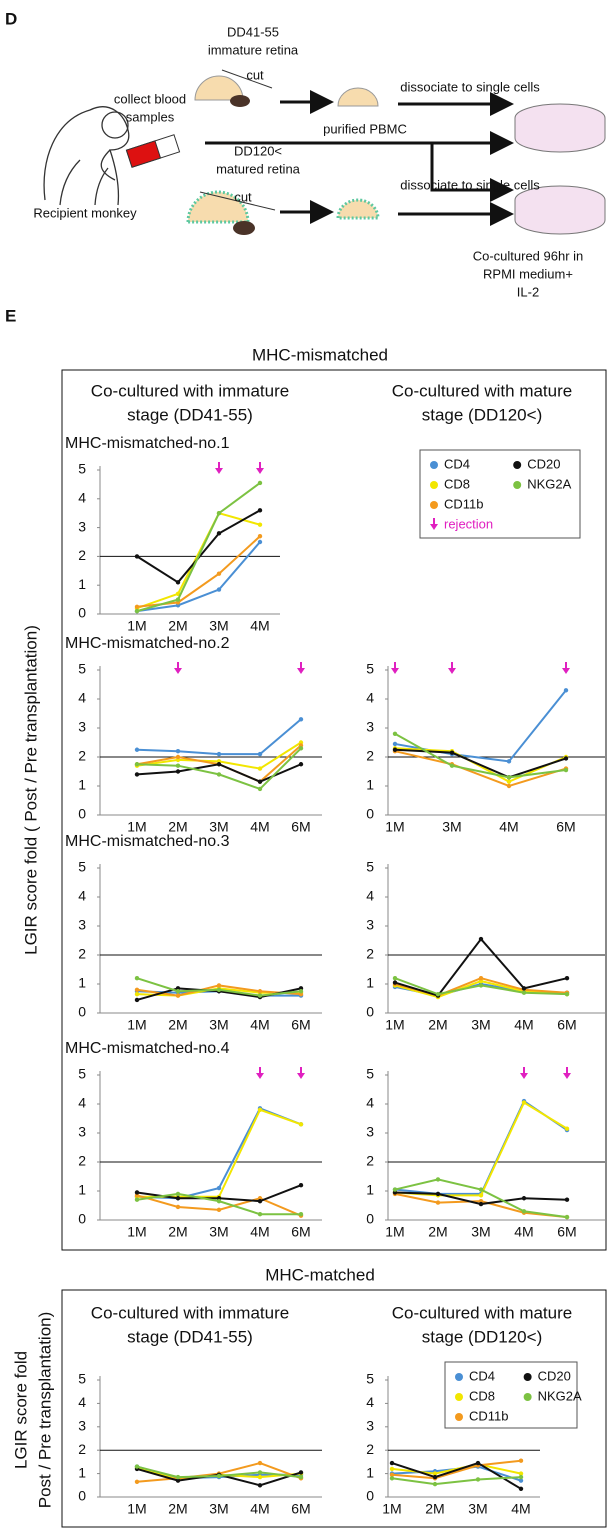 Image resolution: width=613 pixels, height=1531 pixels. Describe the element at coordinates (190, 1312) in the screenshot. I see `column-header: Co-cultured with immature` at that location.